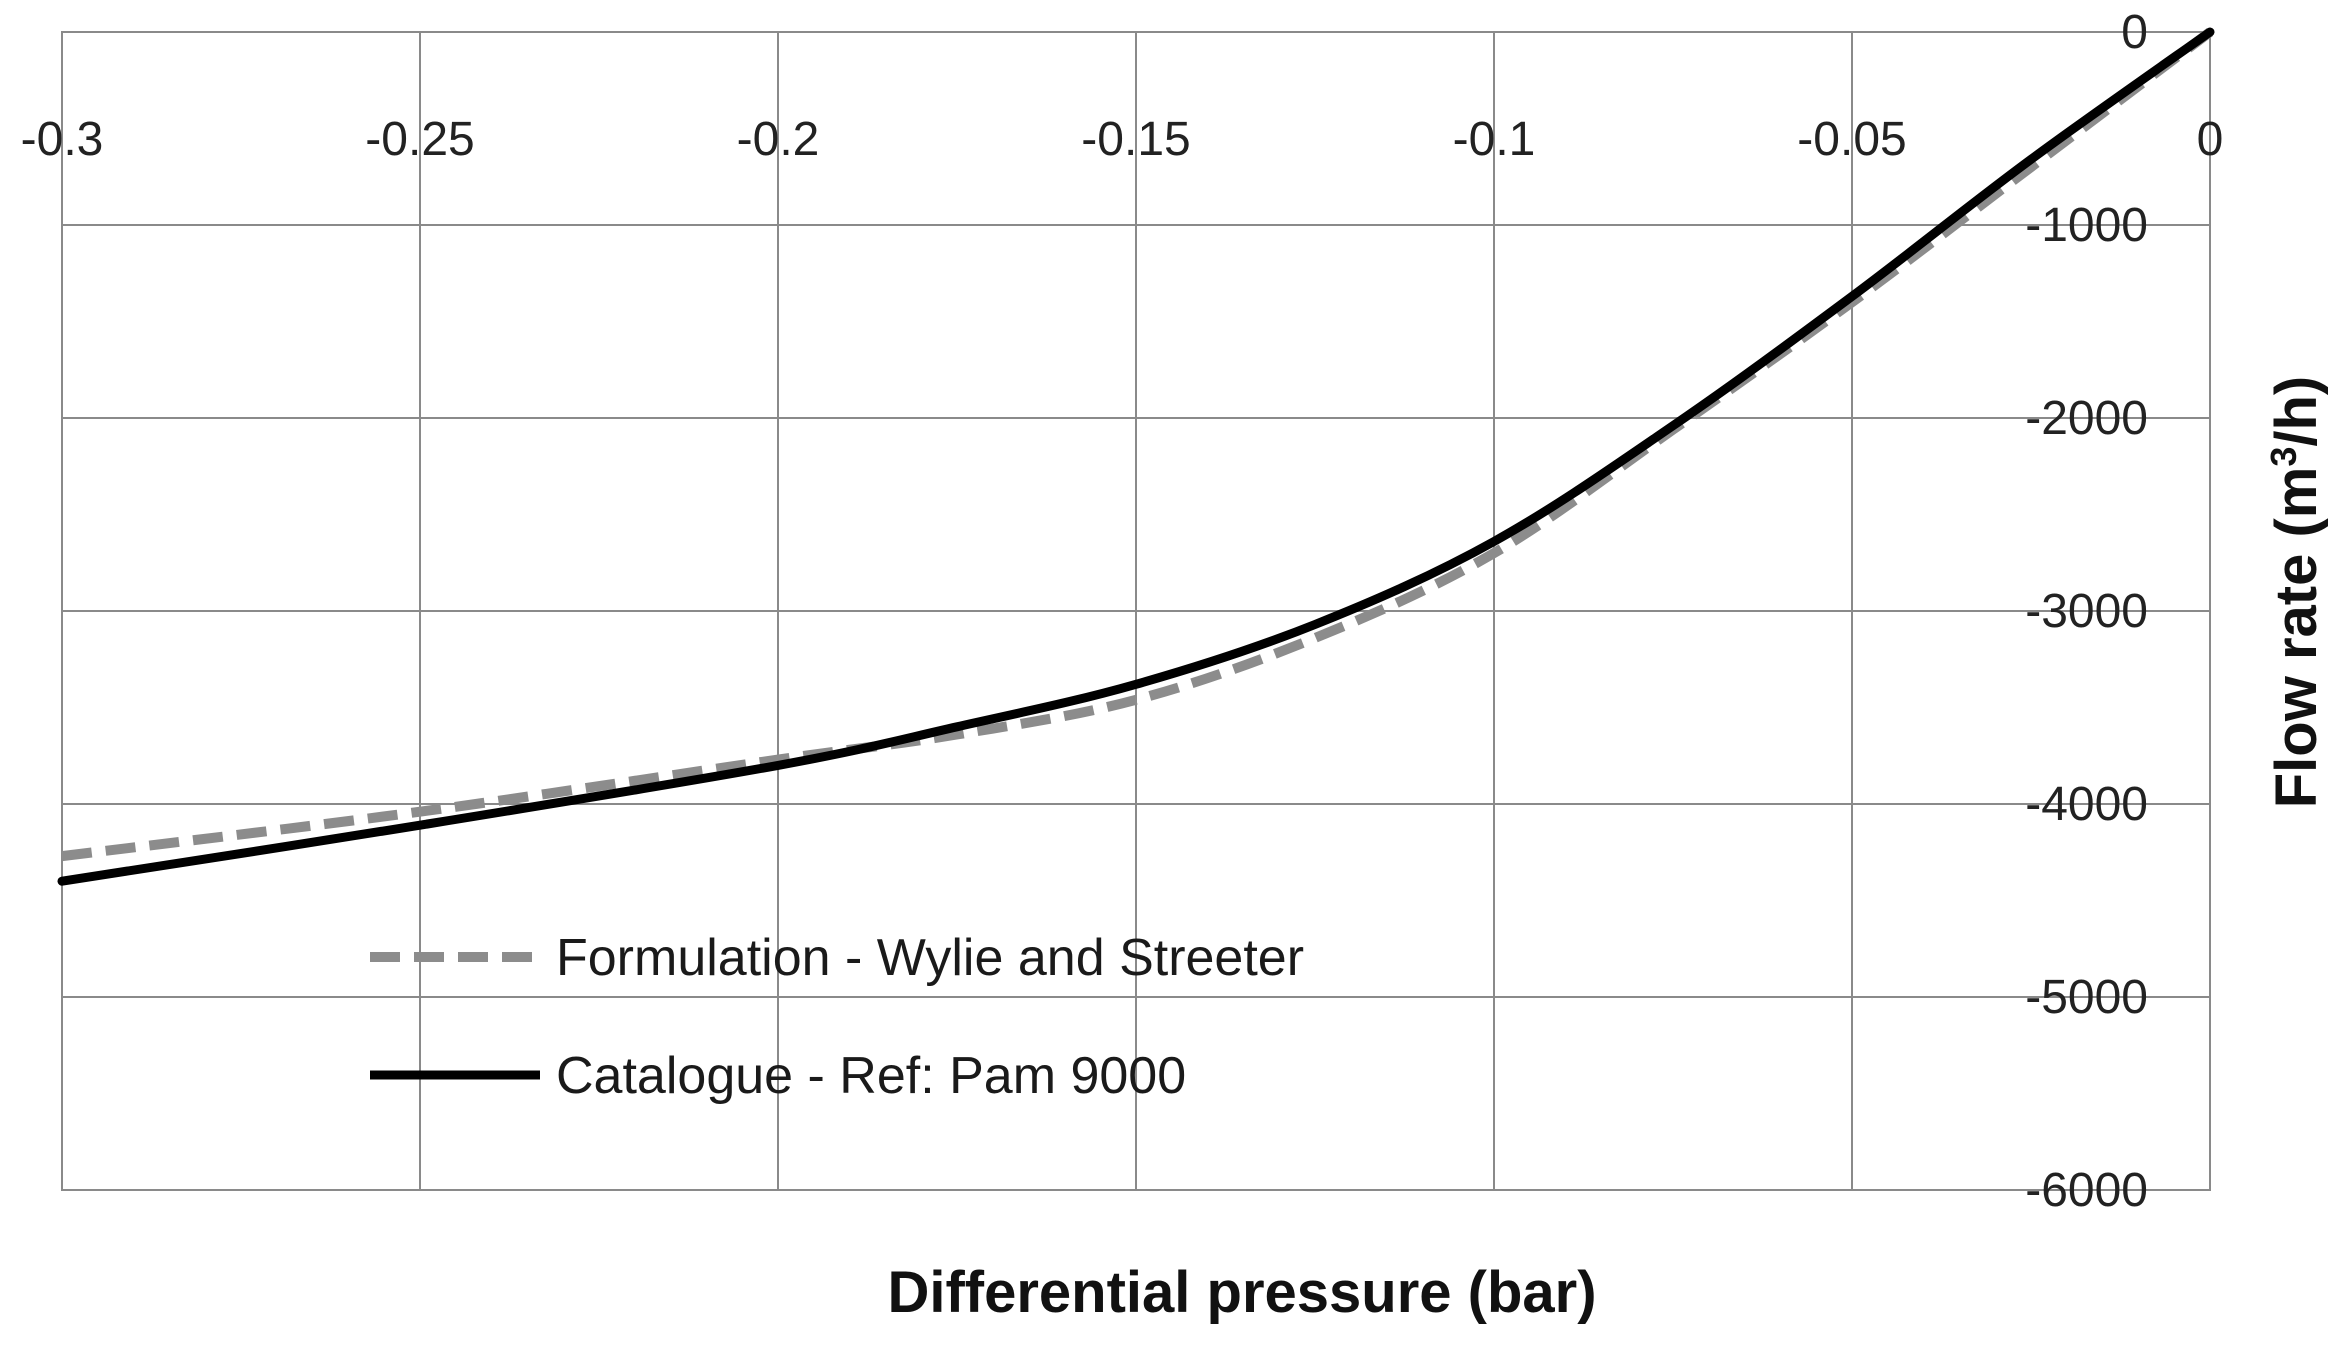  What do you see at coordinates (2086, 997) in the screenshot?
I see `y-tick-label: -5000` at bounding box center [2086, 997].